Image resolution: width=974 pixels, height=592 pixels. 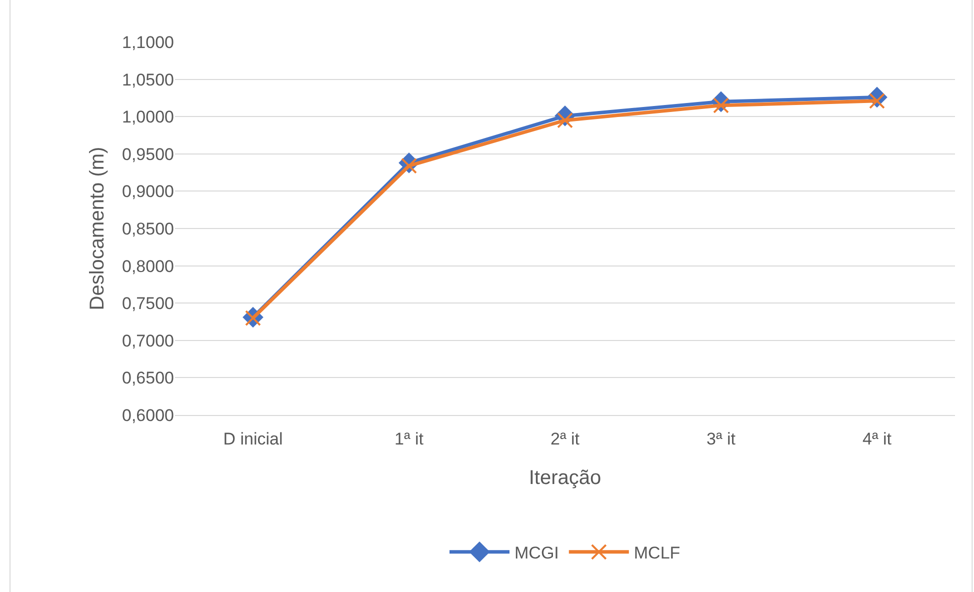 What do you see at coordinates (565, 438) in the screenshot?
I see `x-tick-label: 2ª it` at bounding box center [565, 438].